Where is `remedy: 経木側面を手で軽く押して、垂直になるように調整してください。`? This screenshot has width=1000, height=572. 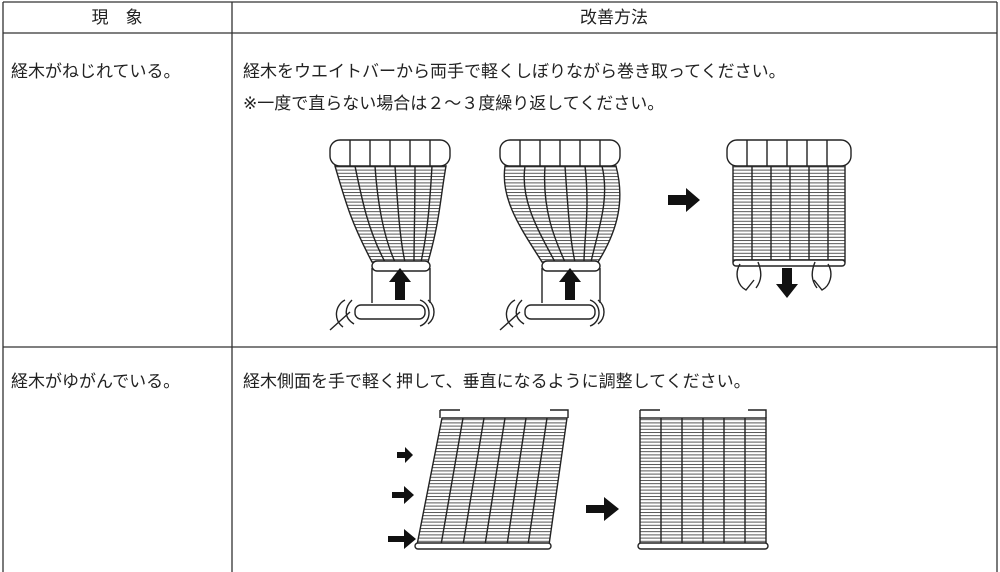 remedy: 経木側面を手で軽く押して、垂直になるように調整してください。 is located at coordinates (497, 382).